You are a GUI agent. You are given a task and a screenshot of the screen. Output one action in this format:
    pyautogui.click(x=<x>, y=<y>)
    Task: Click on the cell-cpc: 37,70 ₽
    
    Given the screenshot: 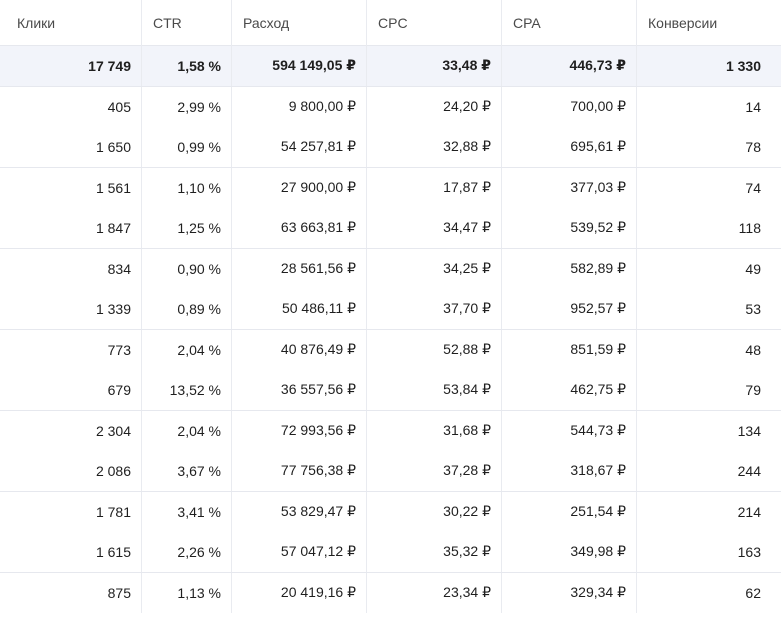 What is the action you would take?
    pyautogui.click(x=434, y=309)
    